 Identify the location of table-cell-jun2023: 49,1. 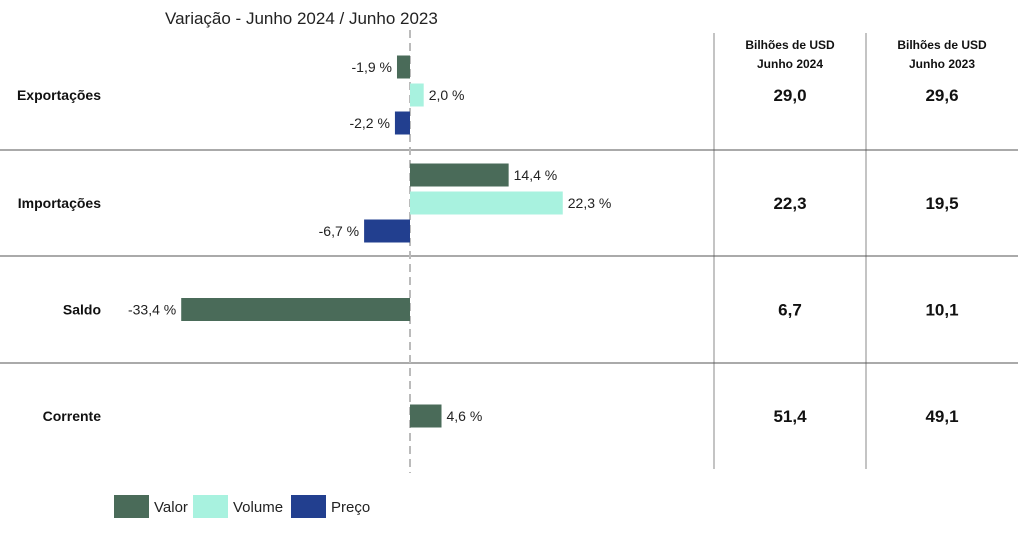
(941, 416).